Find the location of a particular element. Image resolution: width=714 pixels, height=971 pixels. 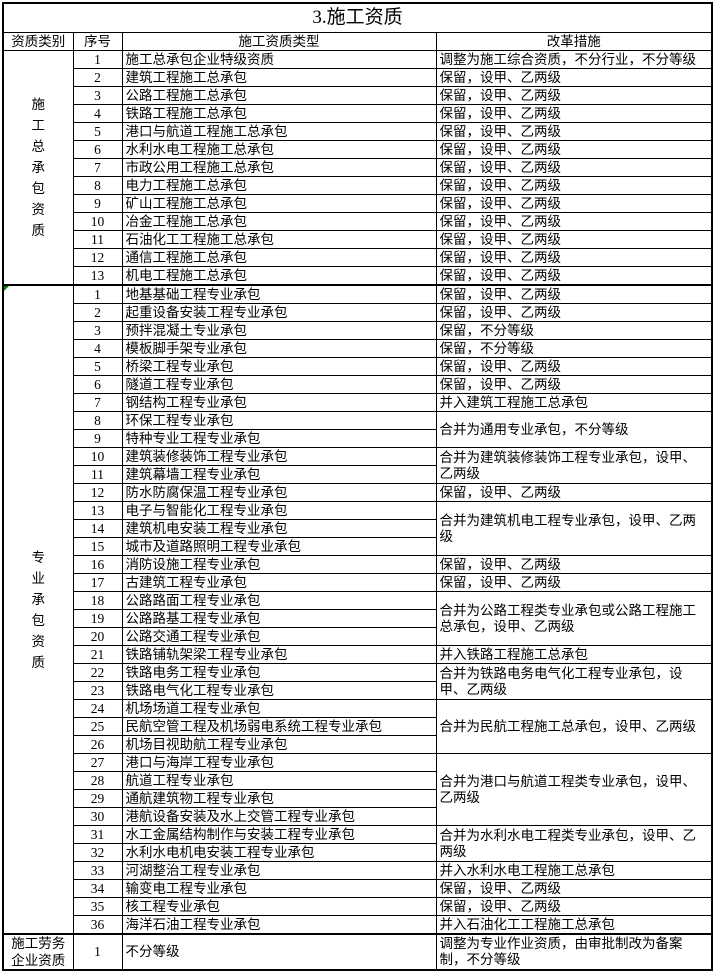

page-title: 3.施工资质 is located at coordinates (357, 17).